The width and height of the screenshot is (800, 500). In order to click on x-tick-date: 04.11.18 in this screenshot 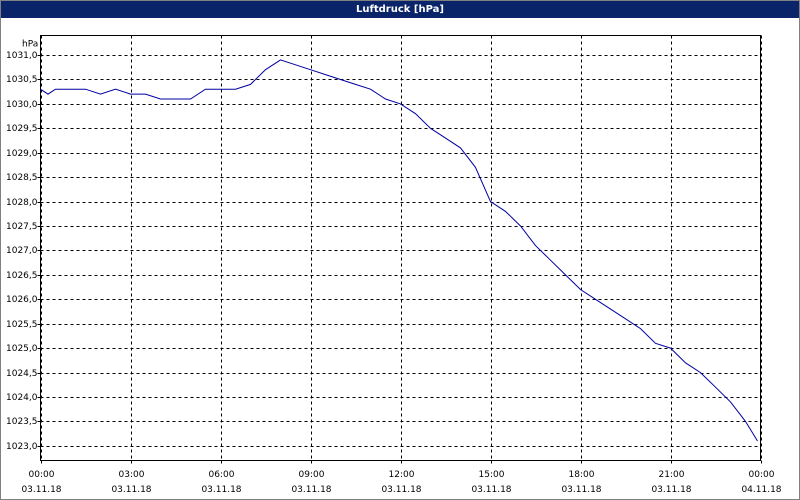, I will do `click(761, 490)`.